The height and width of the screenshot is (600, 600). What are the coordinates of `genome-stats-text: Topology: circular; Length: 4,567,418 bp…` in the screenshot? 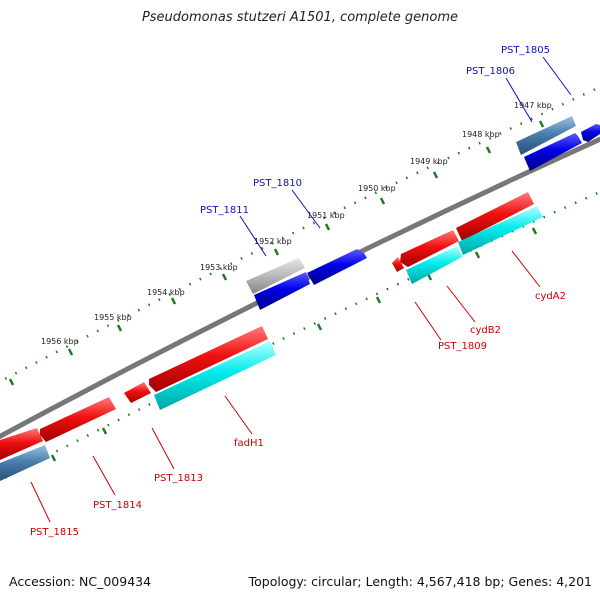 It's located at (420, 581).